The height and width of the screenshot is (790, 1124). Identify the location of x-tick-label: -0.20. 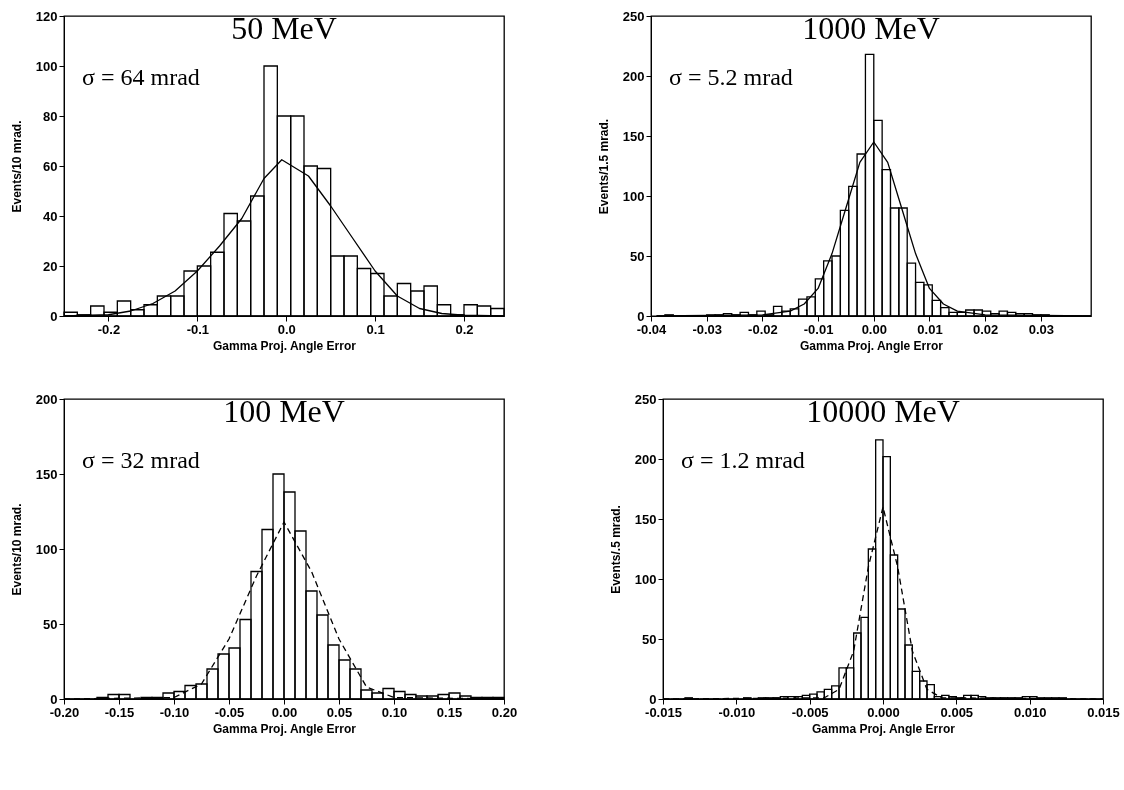
(64, 712).